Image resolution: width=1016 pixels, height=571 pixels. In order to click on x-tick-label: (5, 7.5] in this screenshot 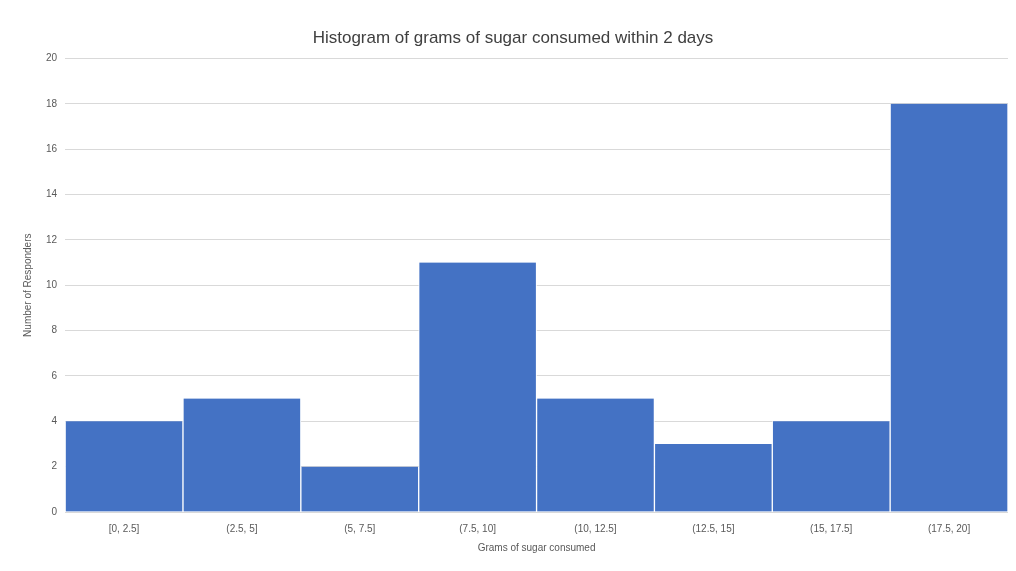, I will do `click(360, 528)`.